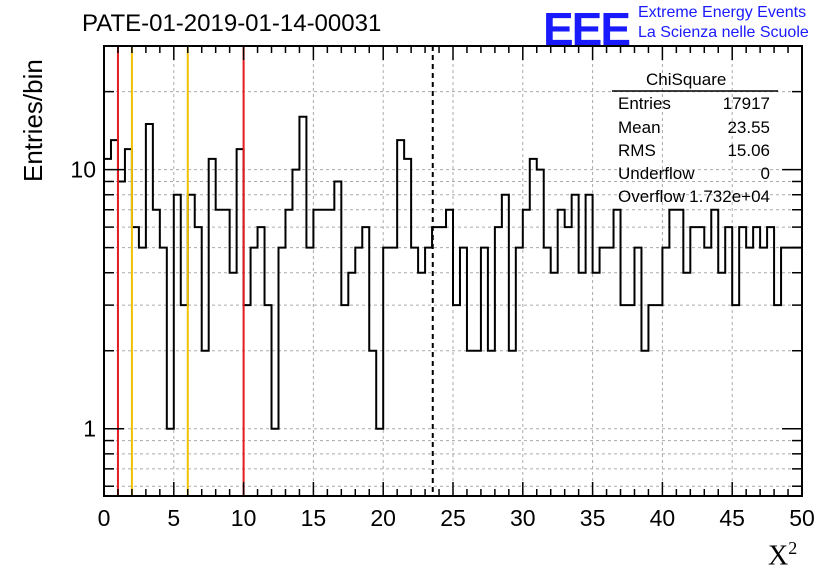  I want to click on chart-title: PATE-01-2019-01-14-00031, so click(232, 23).